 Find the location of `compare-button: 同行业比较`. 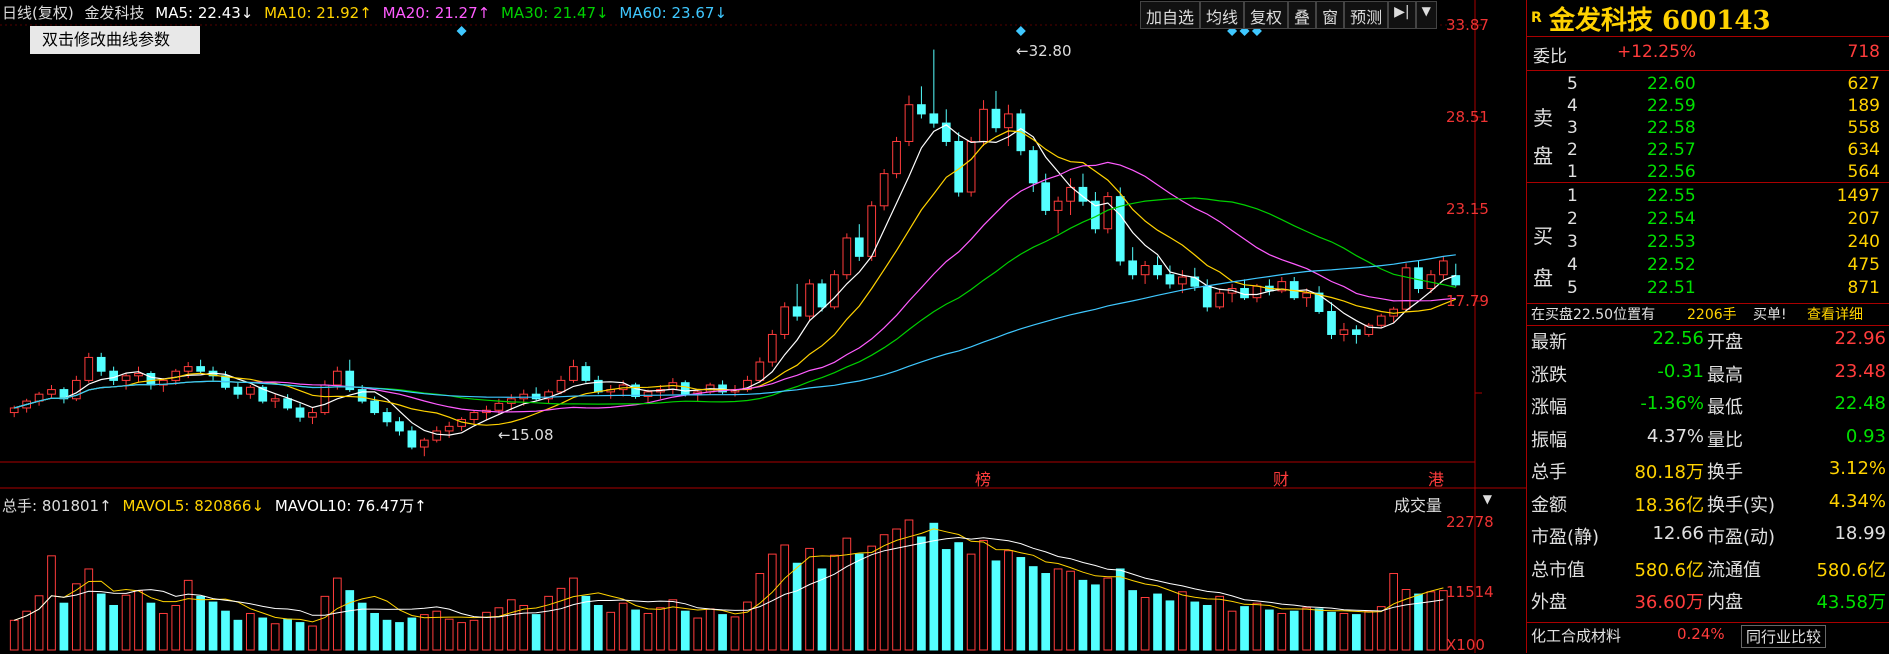

compare-button: 同行业比较 is located at coordinates (1784, 636).